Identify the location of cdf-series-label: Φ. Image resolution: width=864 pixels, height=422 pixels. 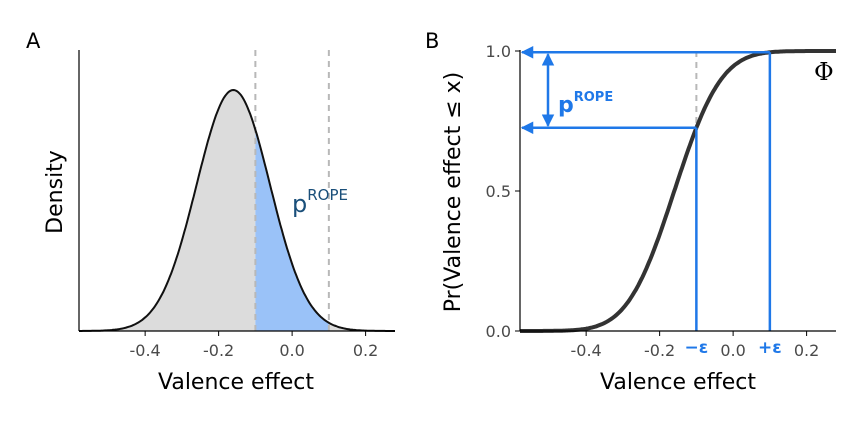
(824, 72).